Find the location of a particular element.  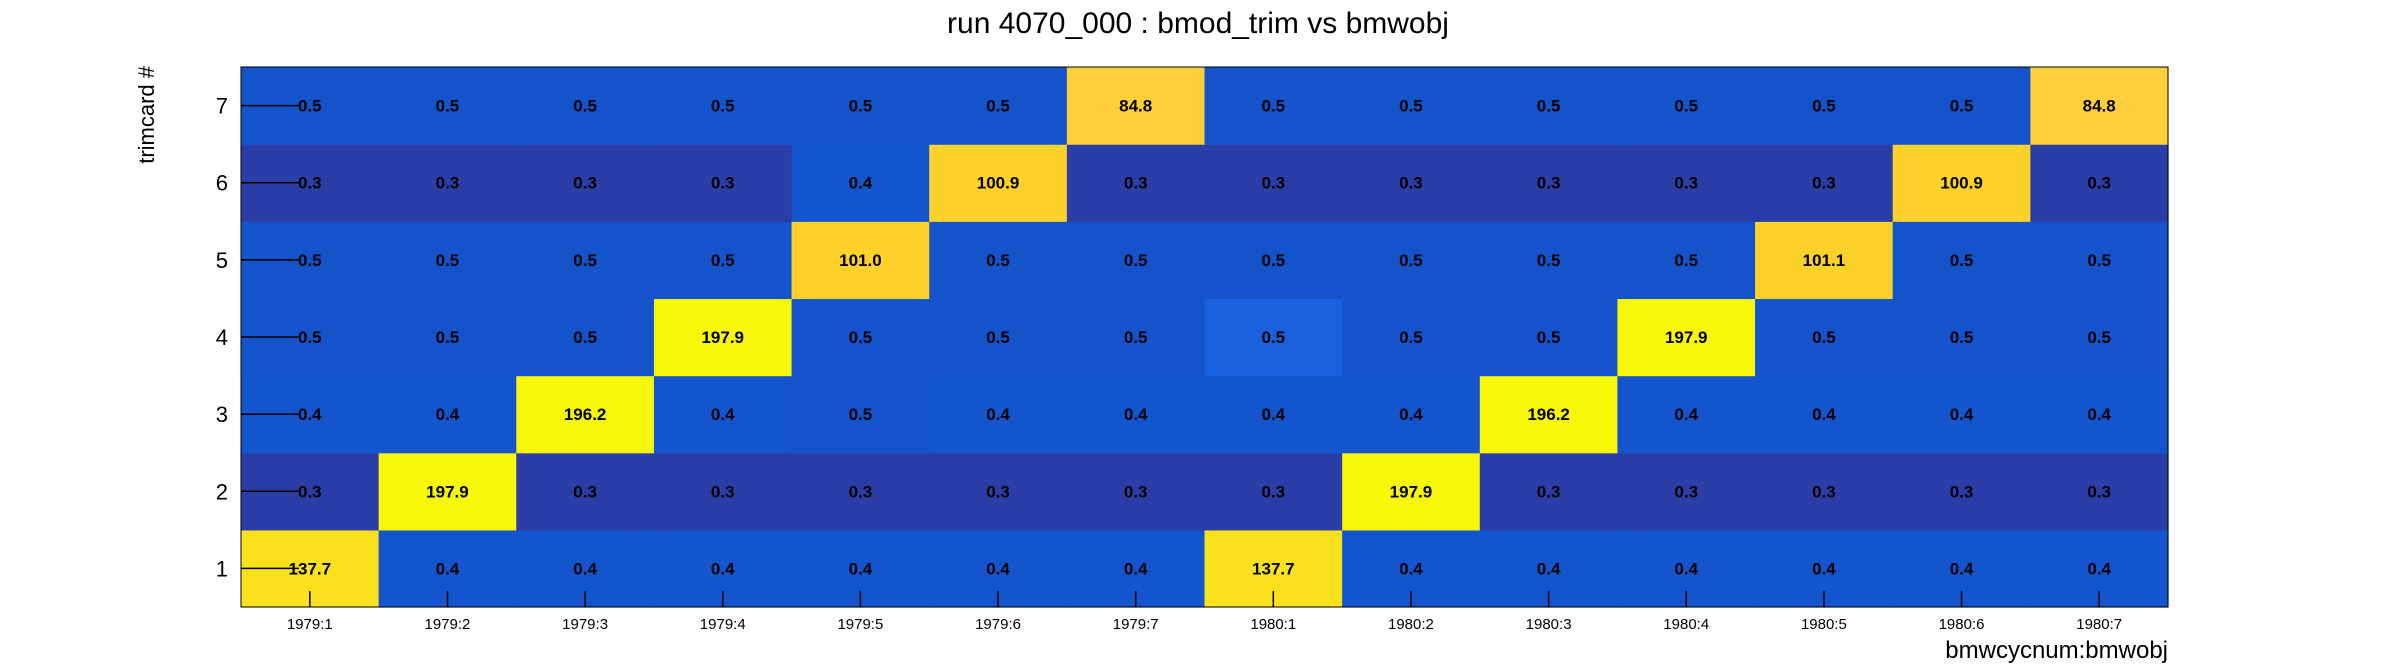

y-tick-label: 7 is located at coordinates (222, 106).